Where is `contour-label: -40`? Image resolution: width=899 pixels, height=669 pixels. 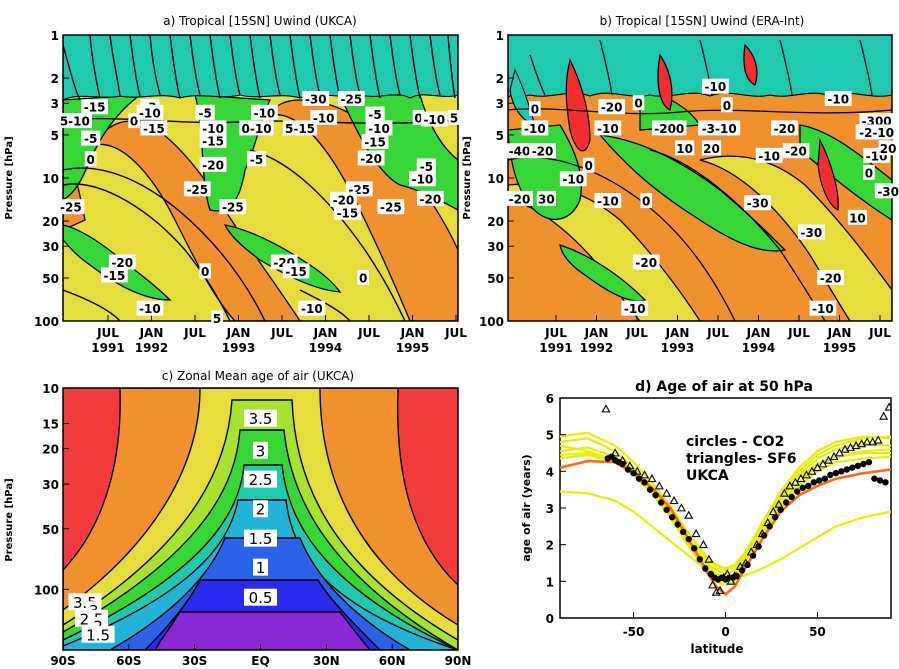
contour-label: -40 is located at coordinates (520, 152).